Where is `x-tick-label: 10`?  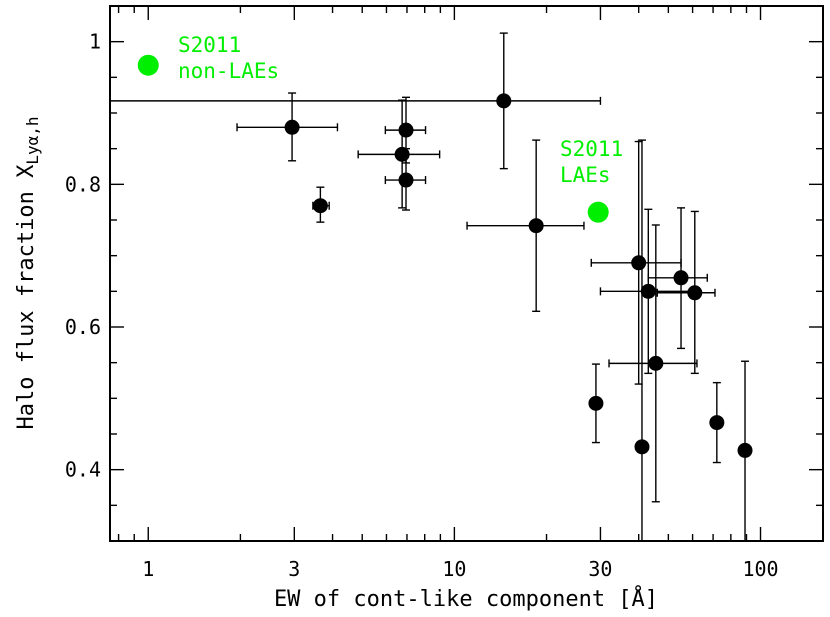 x-tick-label: 10 is located at coordinates (454, 569).